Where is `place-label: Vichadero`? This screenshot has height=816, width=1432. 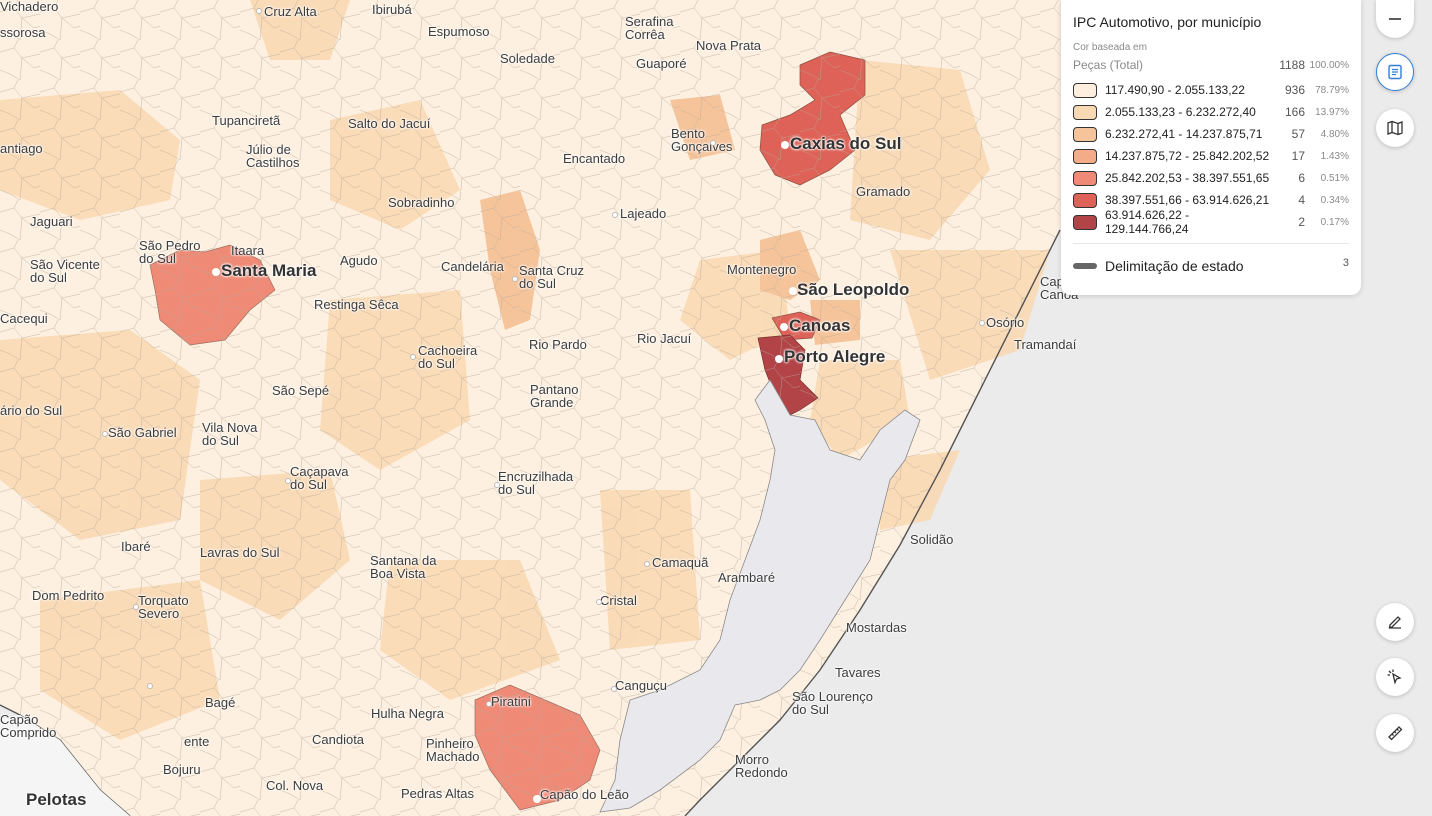 place-label: Vichadero is located at coordinates (29, 7).